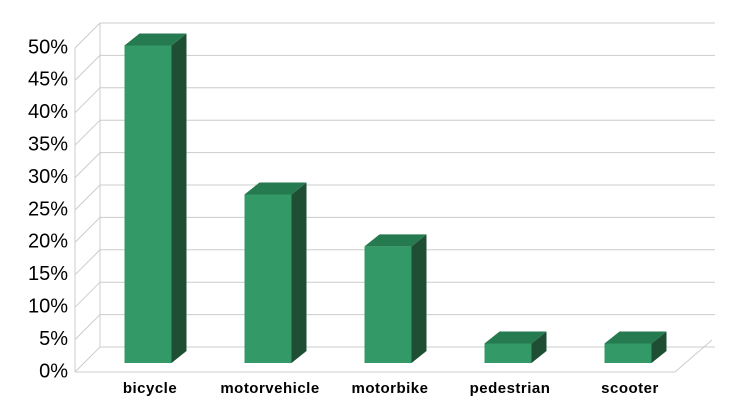 The width and height of the screenshot is (740, 420). What do you see at coordinates (48, 80) in the screenshot?
I see `y-tick-label: 45%` at bounding box center [48, 80].